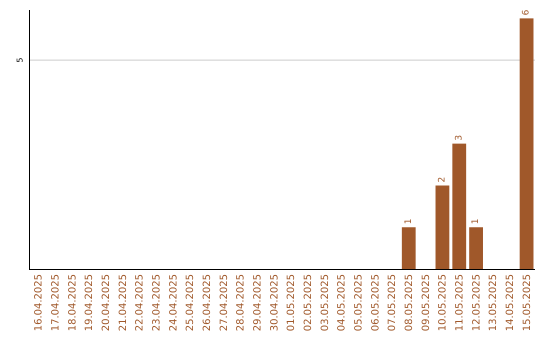  I want to click on x-tick-label: 30.04.2025, so click(274, 303).